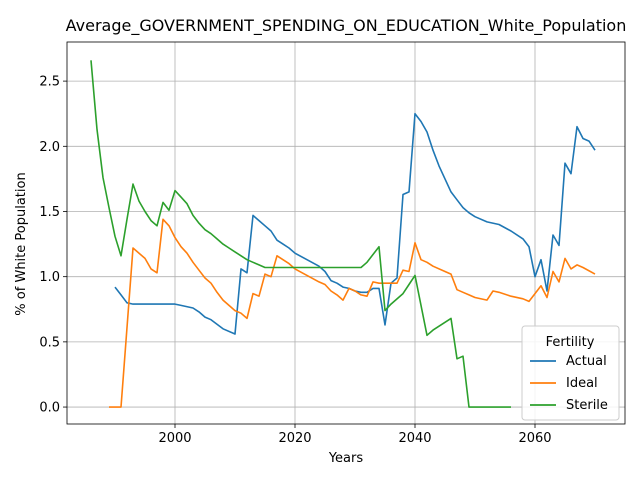 This screenshot has height=480, width=640. I want to click on y-tick-label: 1.0, so click(49, 277).